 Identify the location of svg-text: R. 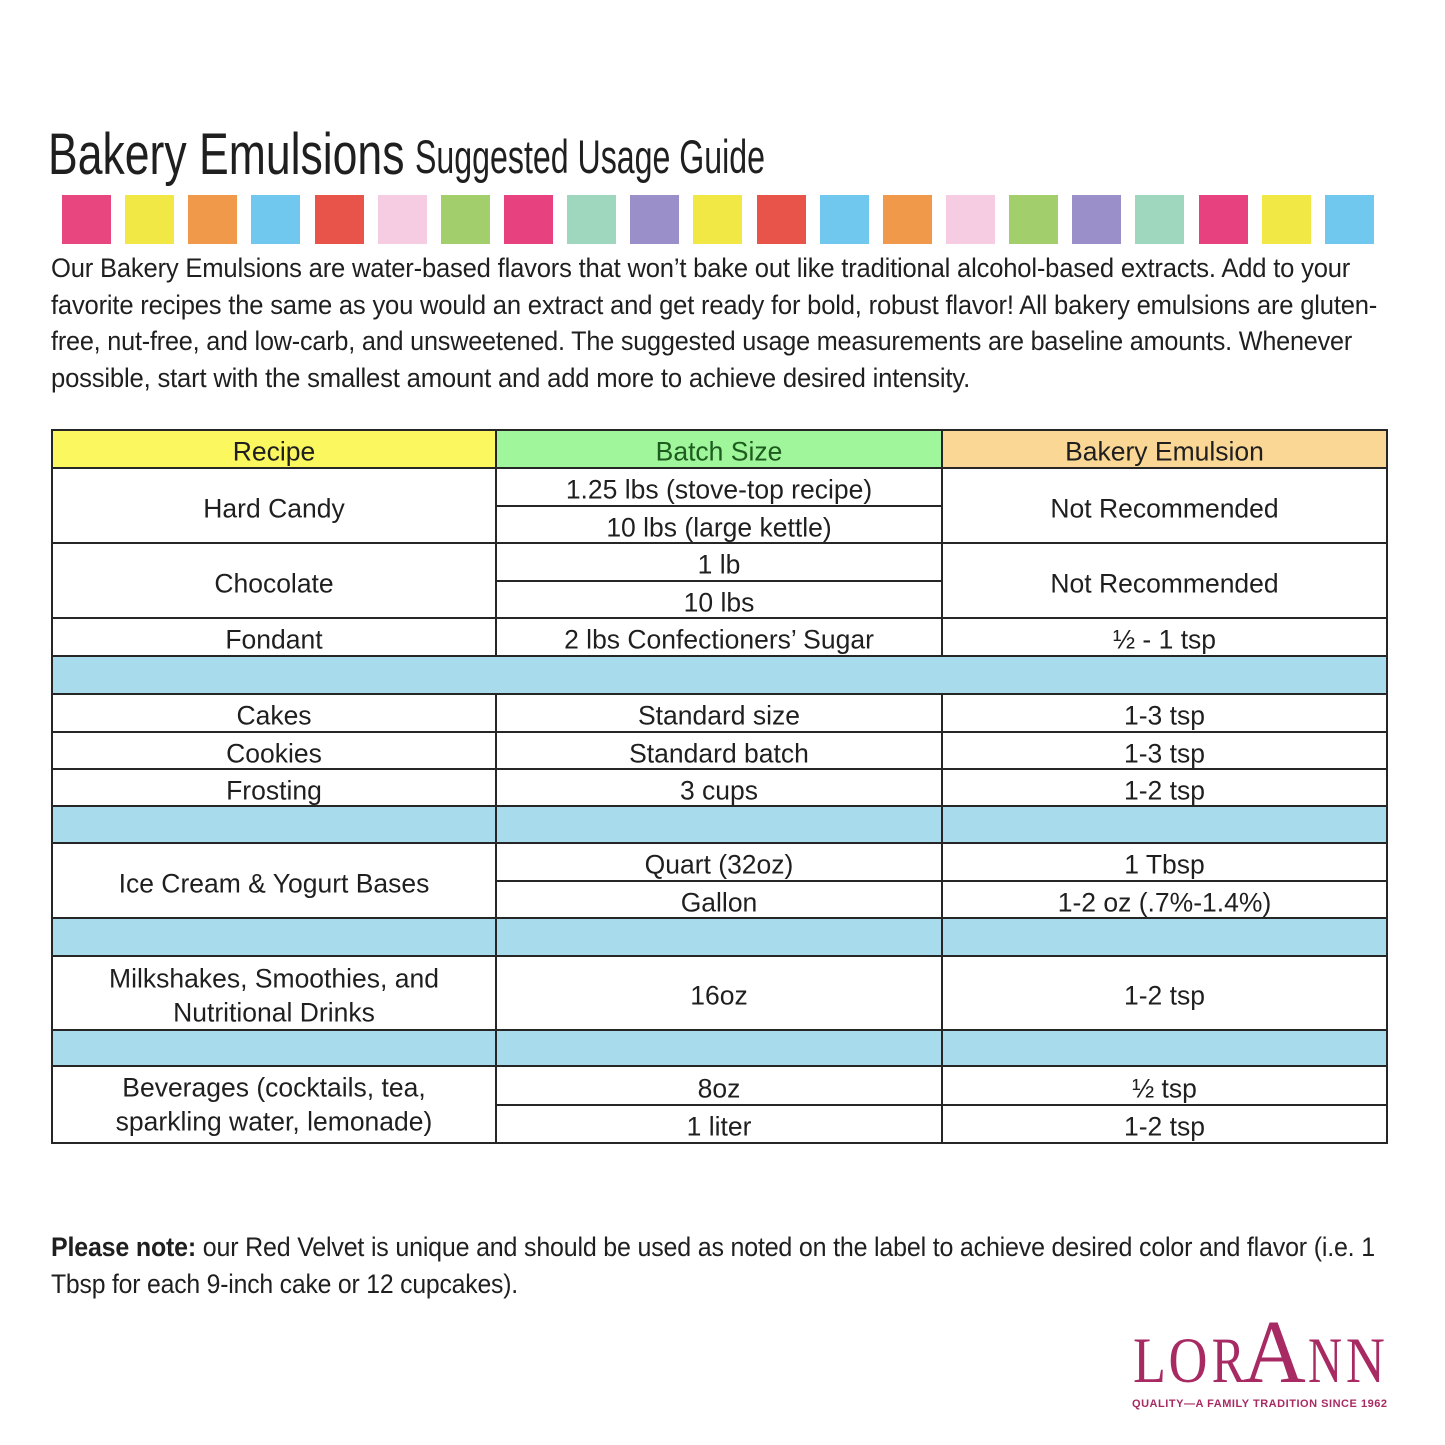
(1228, 1361).